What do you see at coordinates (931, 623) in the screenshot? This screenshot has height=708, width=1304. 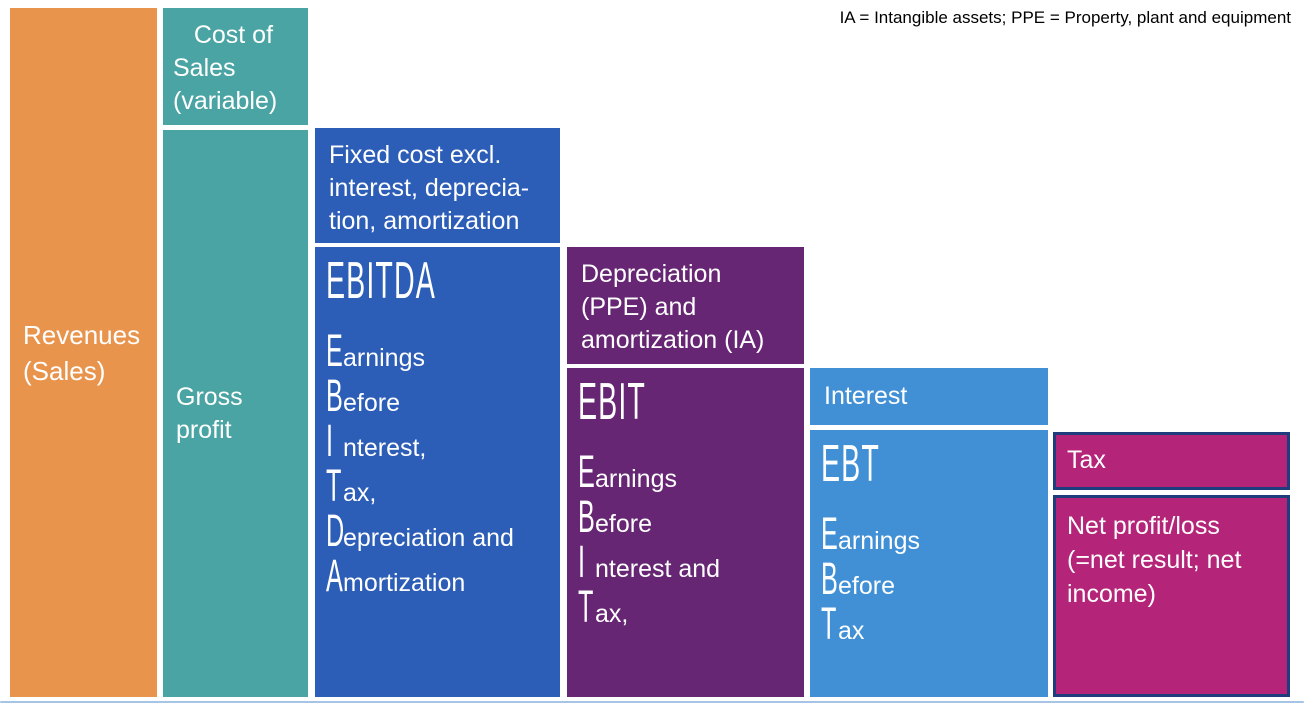 I see `ebt-line-tax: Tax` at bounding box center [931, 623].